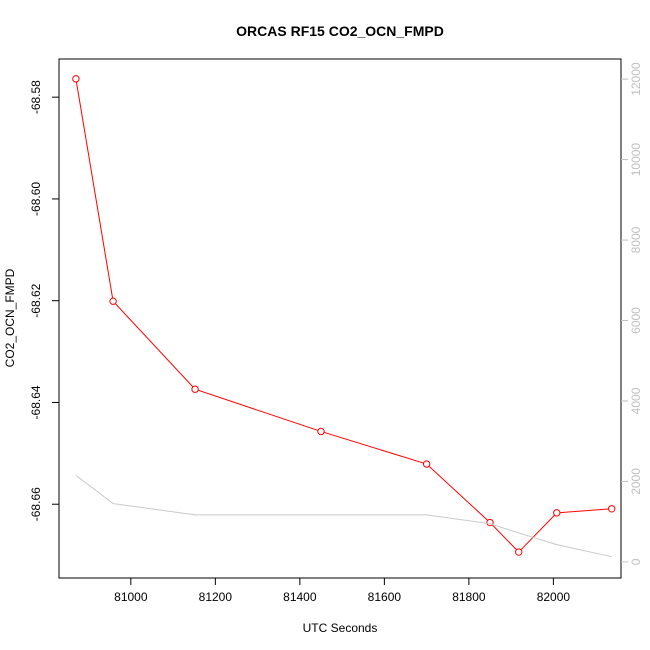 The image size is (650, 650). I want to click on y-axis-right: 0 2000 4000 6000 8000 10000 12000, so click(632, 313).